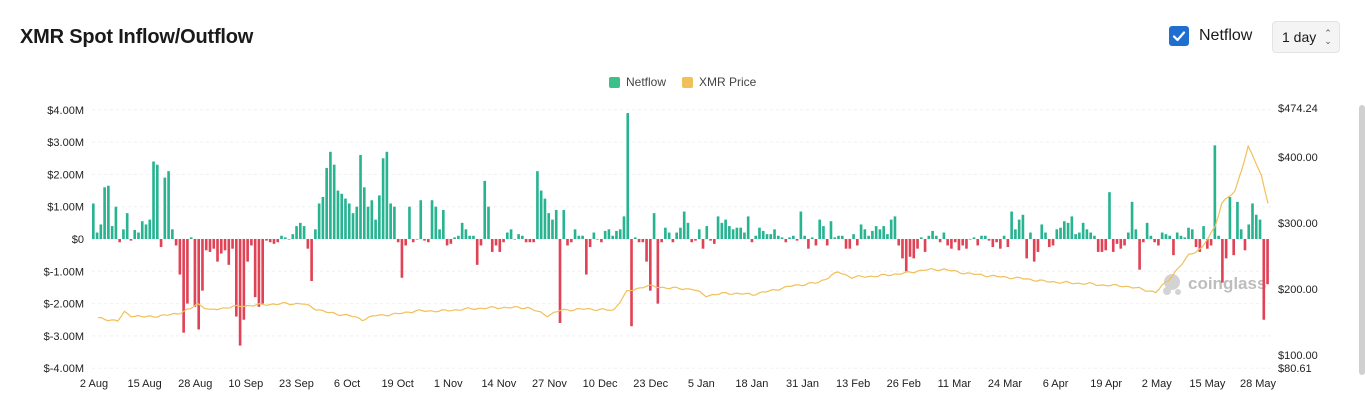 This screenshot has height=414, width=1365. What do you see at coordinates (719, 82) in the screenshot?
I see `legend-item-xmr-price: XMR Price` at bounding box center [719, 82].